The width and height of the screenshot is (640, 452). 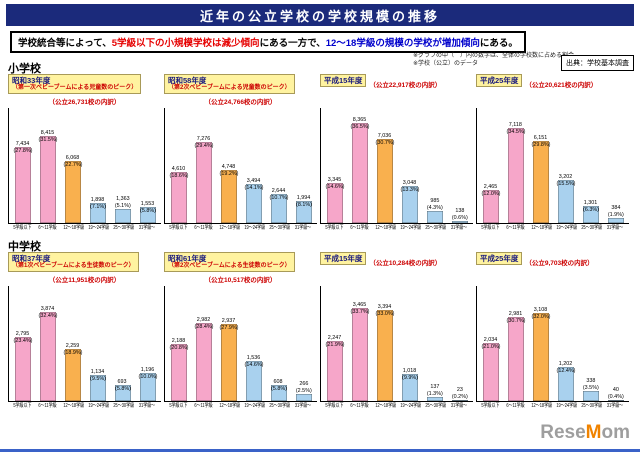 I want to click on bar-value-label: 2,188, so click(x=178, y=340).